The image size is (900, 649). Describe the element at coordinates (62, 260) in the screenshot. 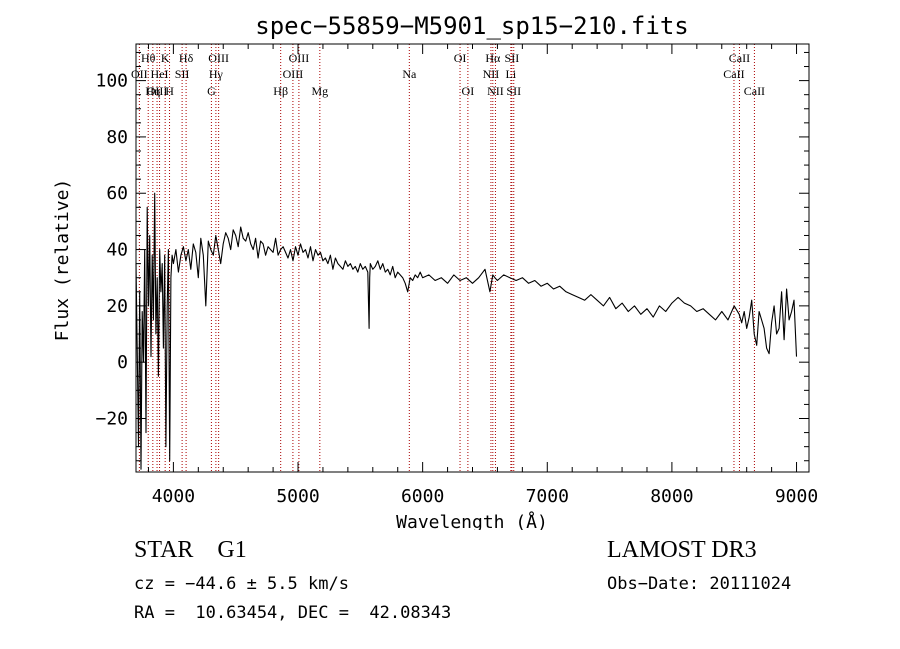

I see `y-axis-label: Flux (relative)` at that location.